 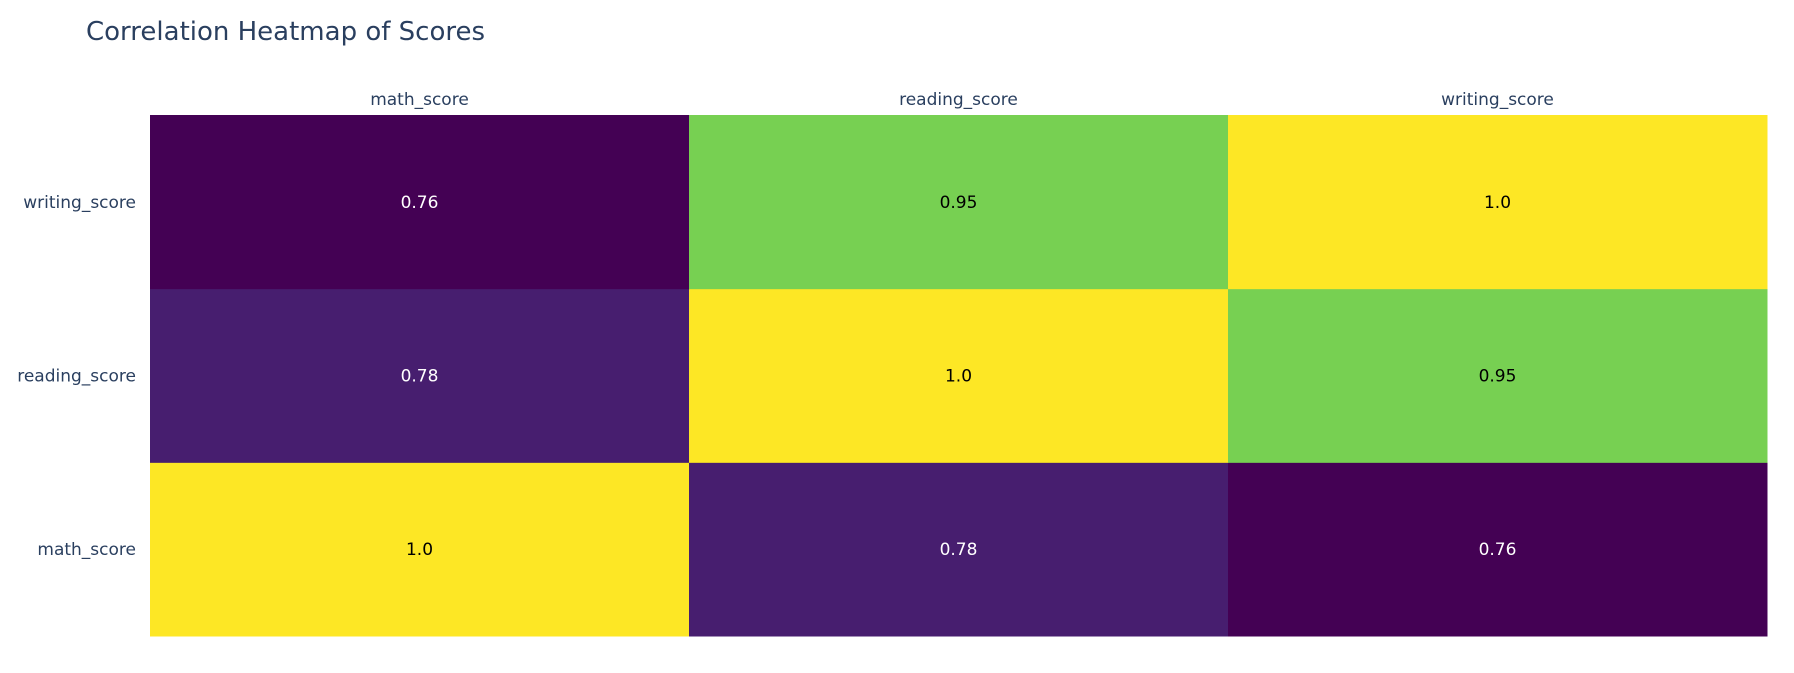 I want to click on x-tick-label: writing_score, so click(x=1497, y=100).